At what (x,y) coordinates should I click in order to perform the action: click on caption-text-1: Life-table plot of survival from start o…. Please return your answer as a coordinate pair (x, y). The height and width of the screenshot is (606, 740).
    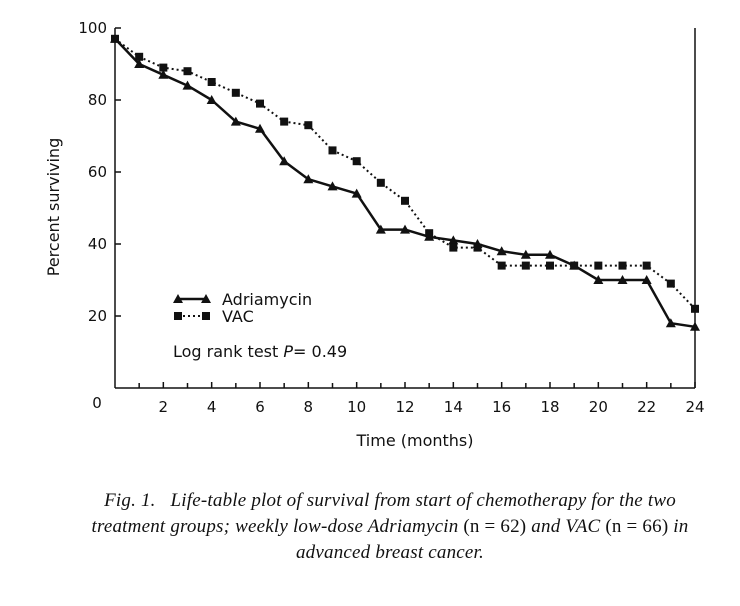
    Looking at the image, I should click on (383, 513).